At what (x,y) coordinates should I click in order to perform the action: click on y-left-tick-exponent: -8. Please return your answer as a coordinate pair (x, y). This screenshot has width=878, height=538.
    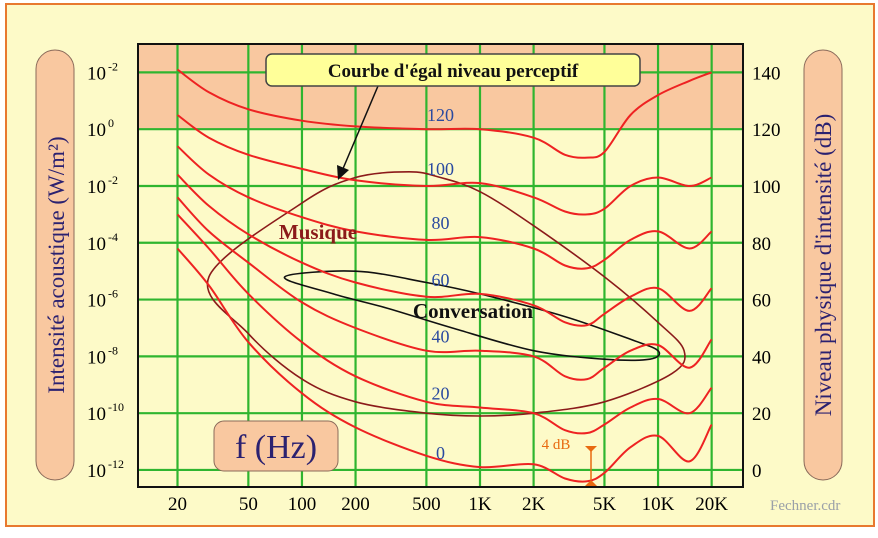
    Looking at the image, I should click on (113, 350).